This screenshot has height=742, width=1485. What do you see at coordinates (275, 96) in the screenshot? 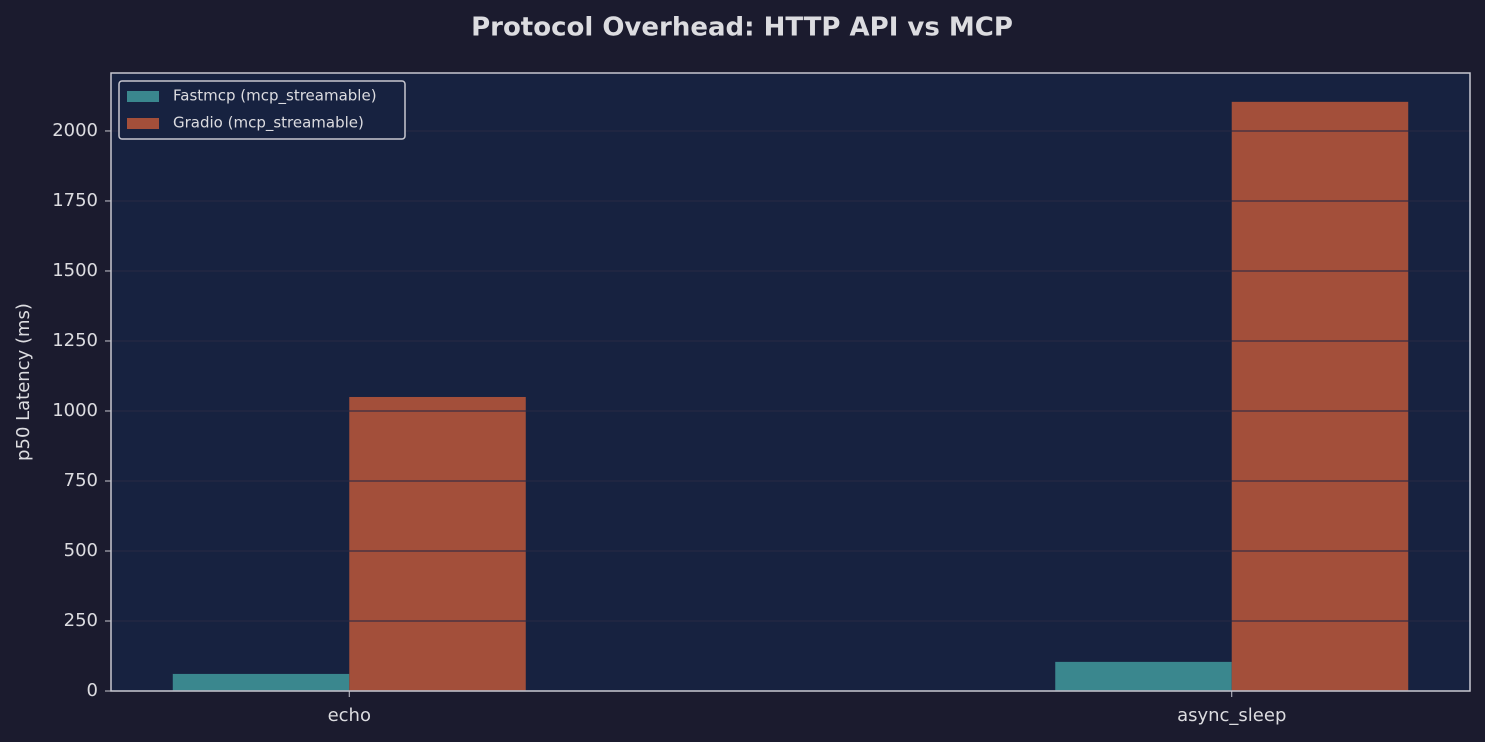
I see `legend-label: Fastmcp (mcp_streamable)` at bounding box center [275, 96].